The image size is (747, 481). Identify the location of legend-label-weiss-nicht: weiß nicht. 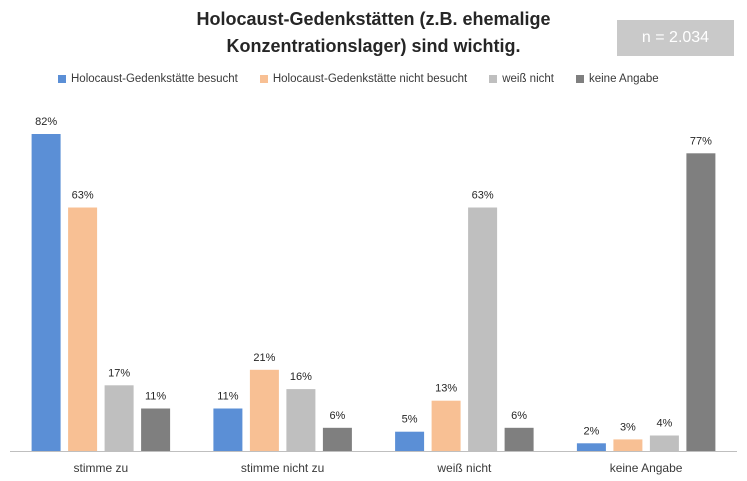
(528, 79).